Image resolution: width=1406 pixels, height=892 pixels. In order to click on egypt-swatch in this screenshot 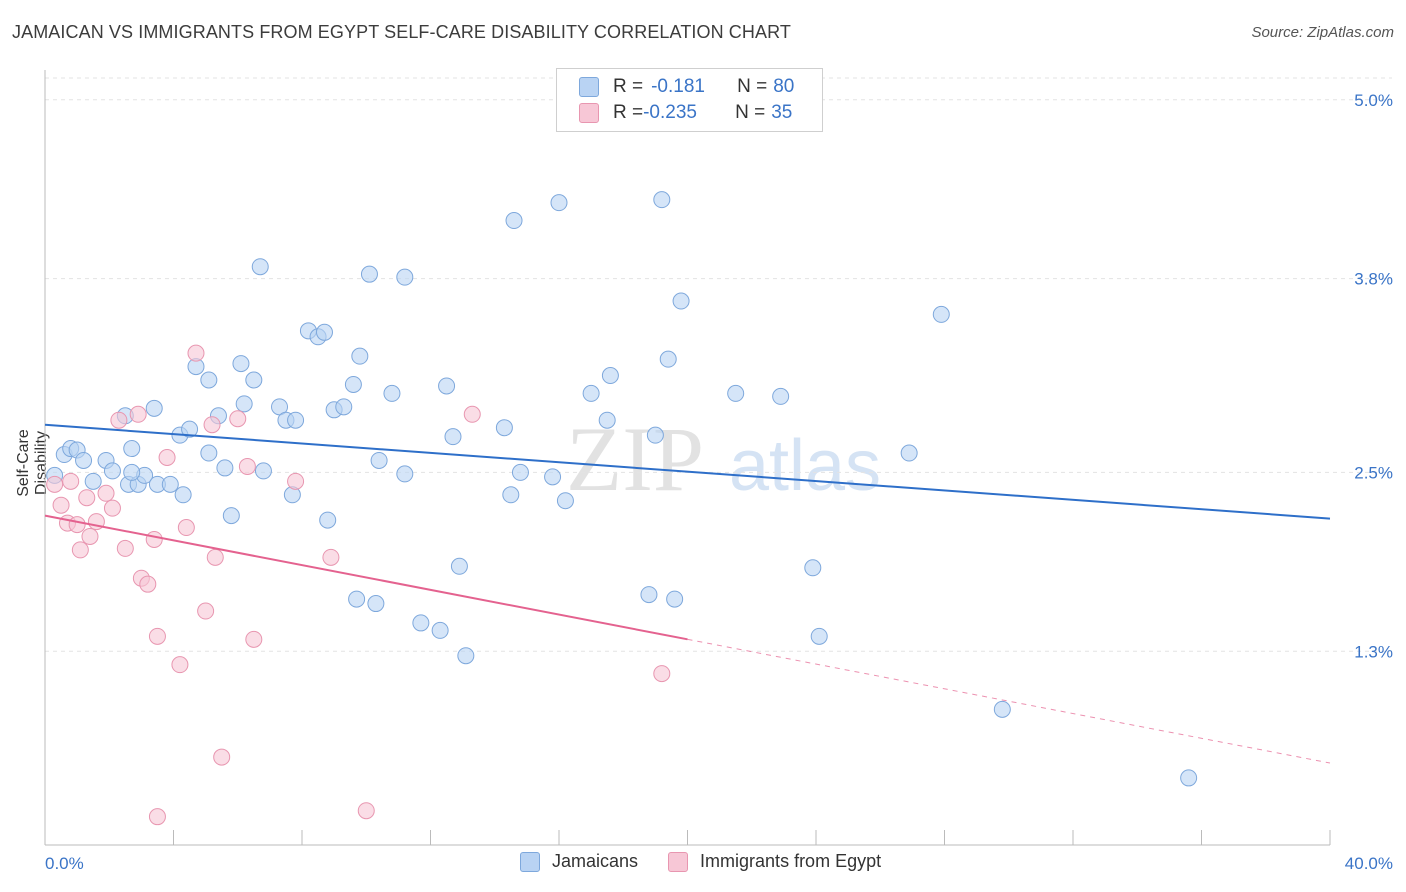, I will do `click(678, 861)`.